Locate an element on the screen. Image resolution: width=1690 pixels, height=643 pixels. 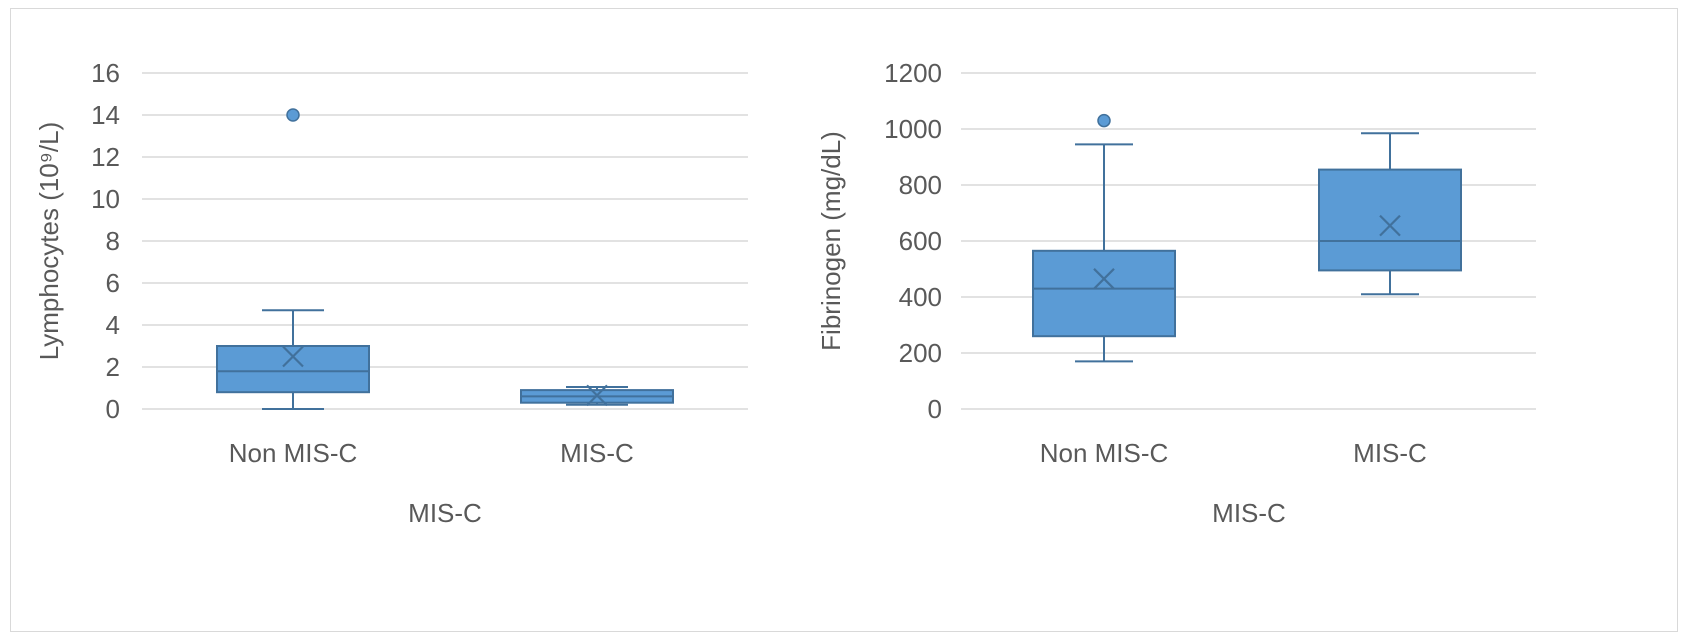
y-tick-label: 200 is located at coordinates (920, 353).